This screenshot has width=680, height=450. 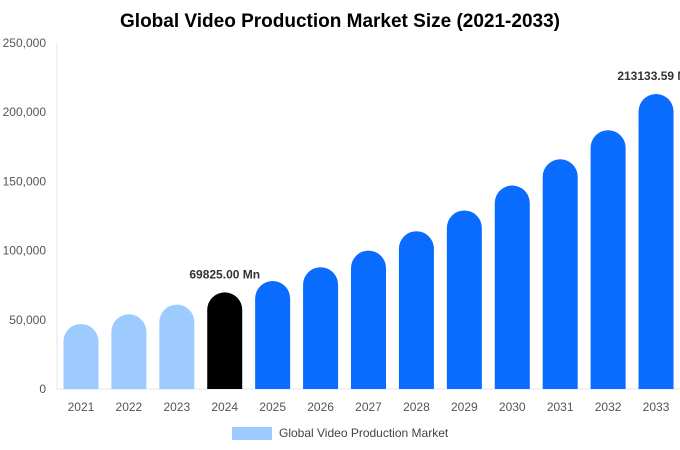 I want to click on x-tick-label: 2027, so click(x=368, y=407).